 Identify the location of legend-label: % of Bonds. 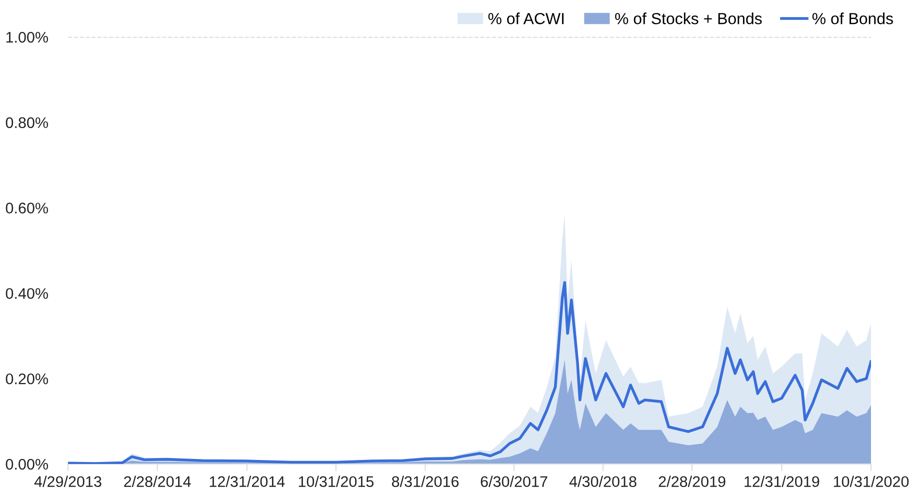
(852, 18).